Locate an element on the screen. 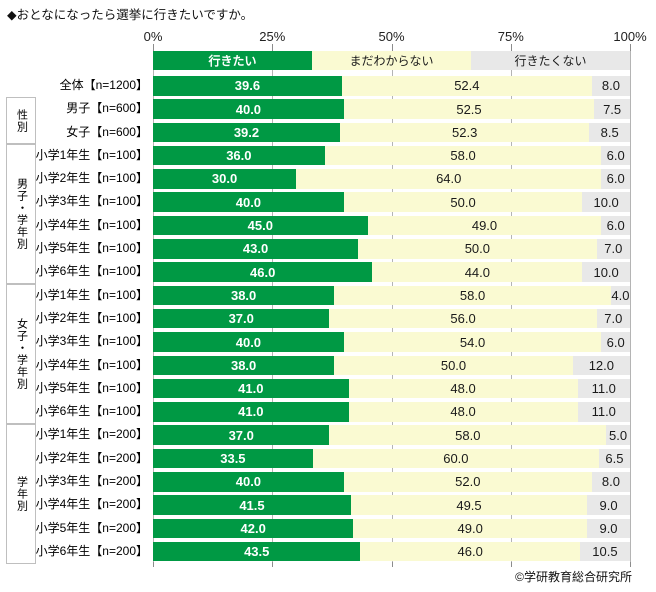  bar-row: 41.0 48.0 11.0 is located at coordinates (391, 388).